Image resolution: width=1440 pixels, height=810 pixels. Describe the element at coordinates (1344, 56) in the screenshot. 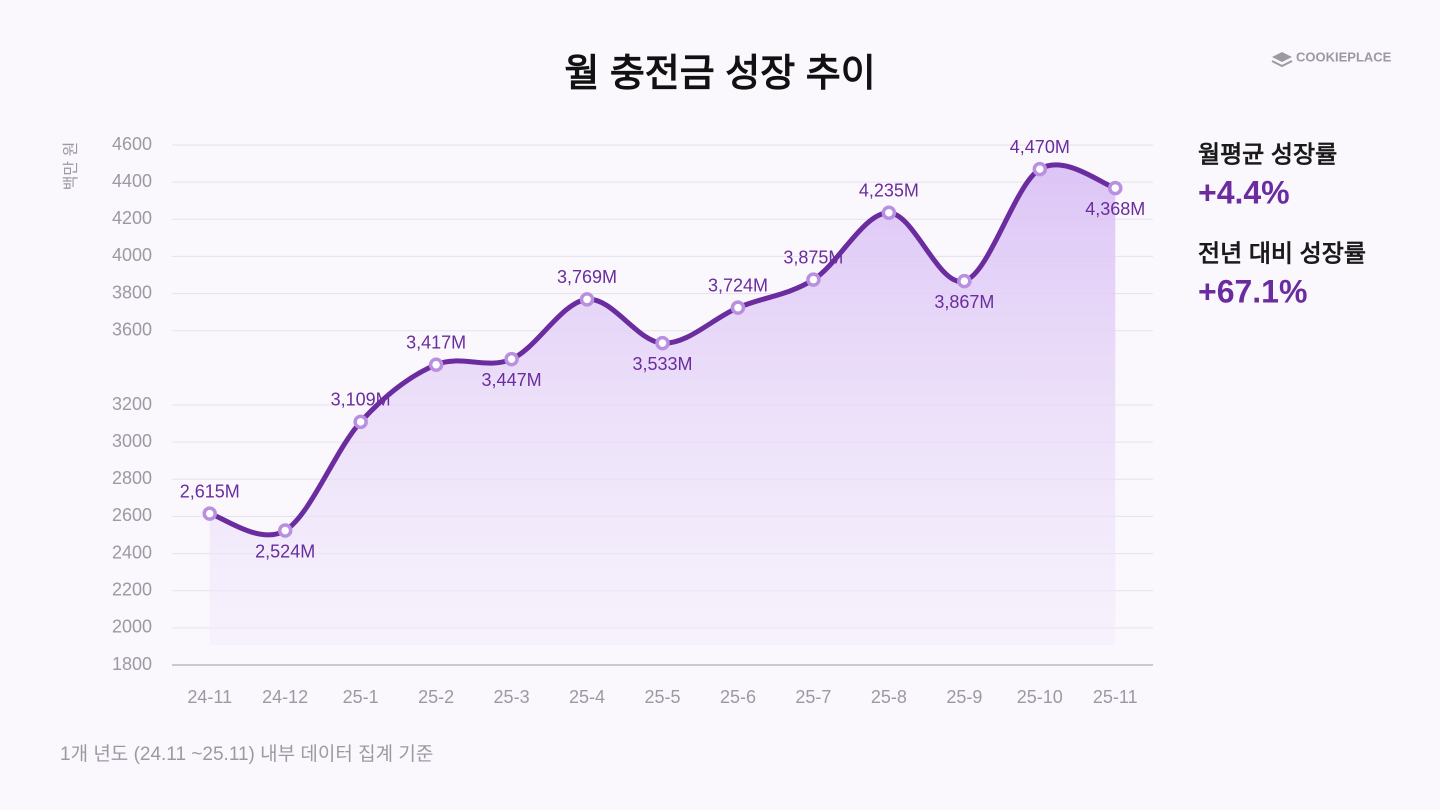

I see `brand-name: COOKIEPLACE` at that location.